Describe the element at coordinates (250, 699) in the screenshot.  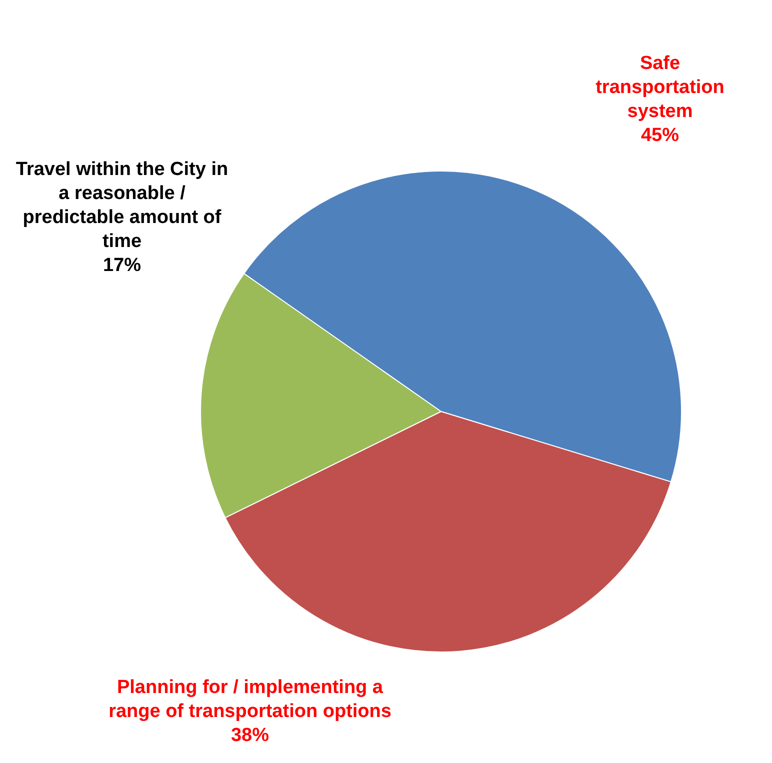
I see `slice-label: Planning for / implementing a range of transportation options` at that location.